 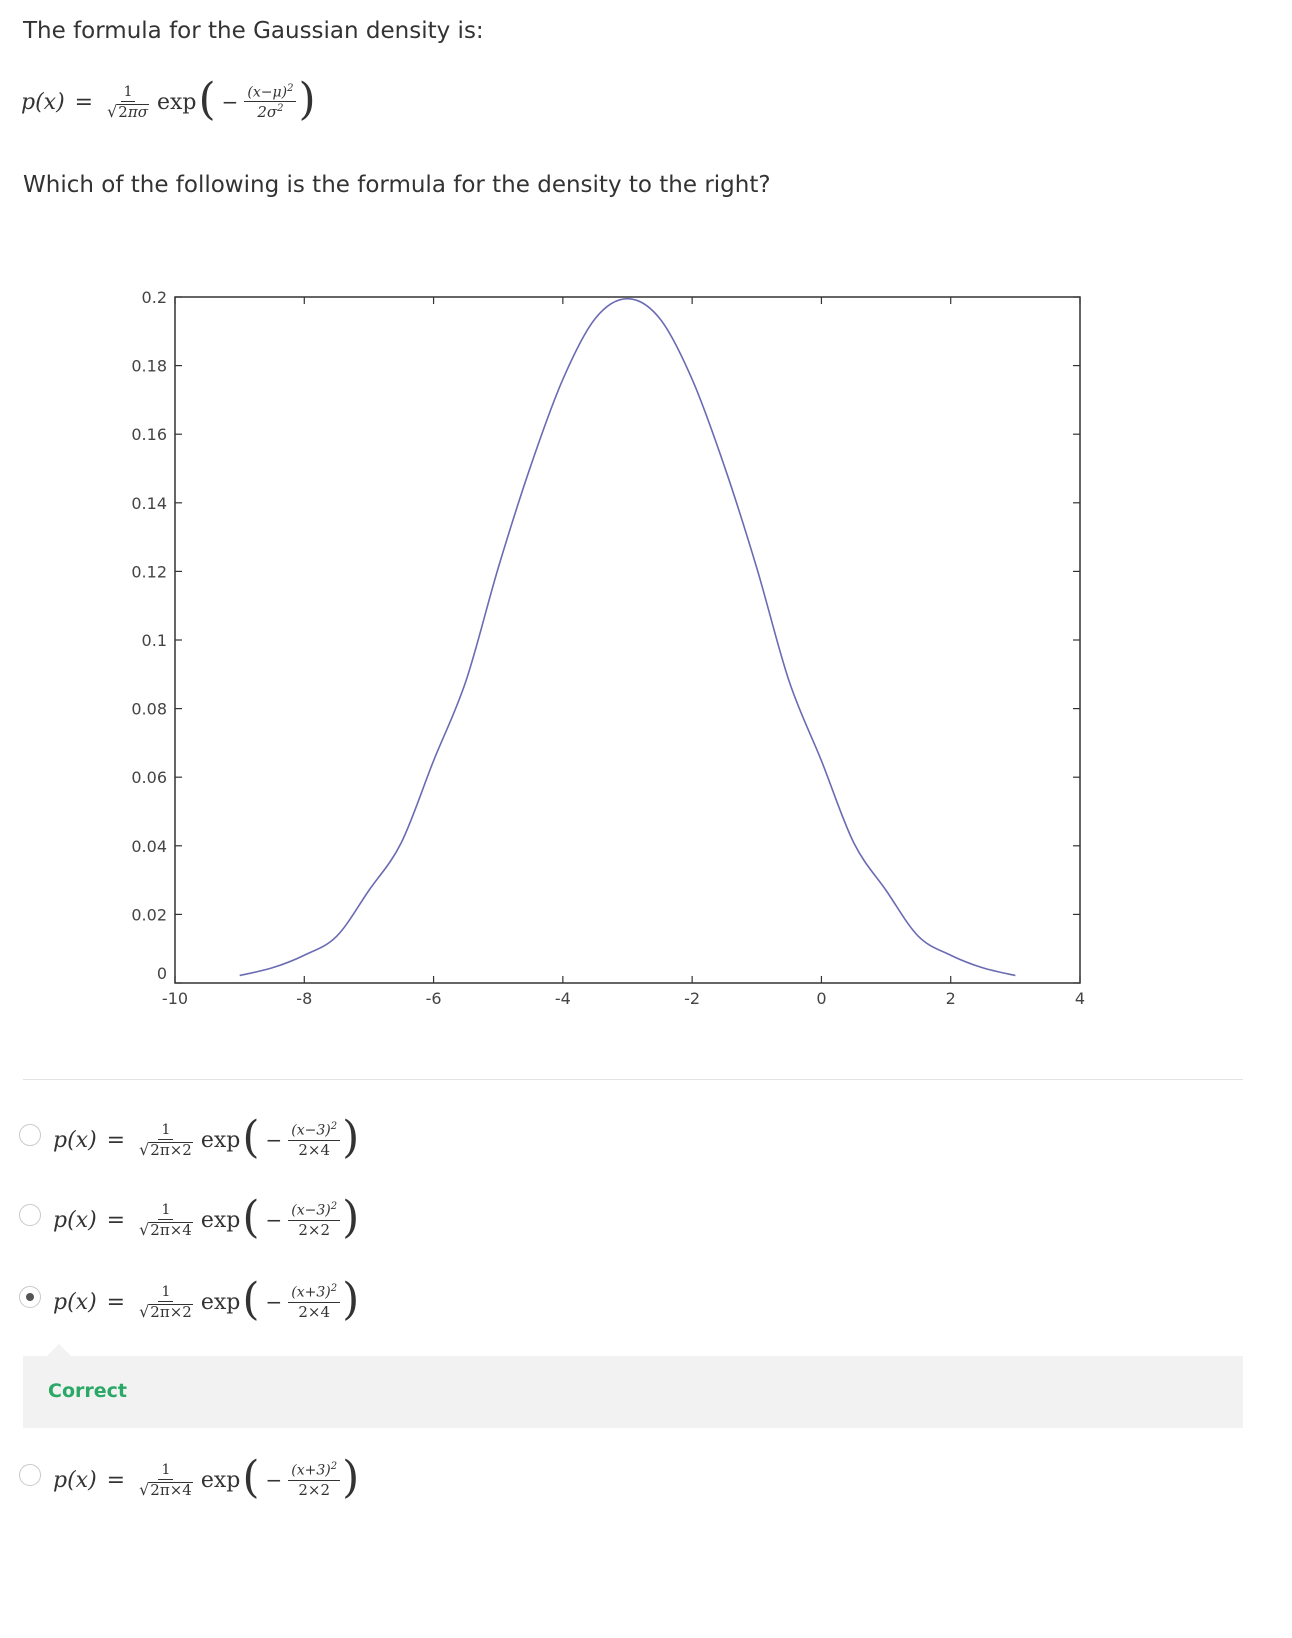 What do you see at coordinates (149, 914) in the screenshot?
I see `y-tick-label: 0.02` at bounding box center [149, 914].